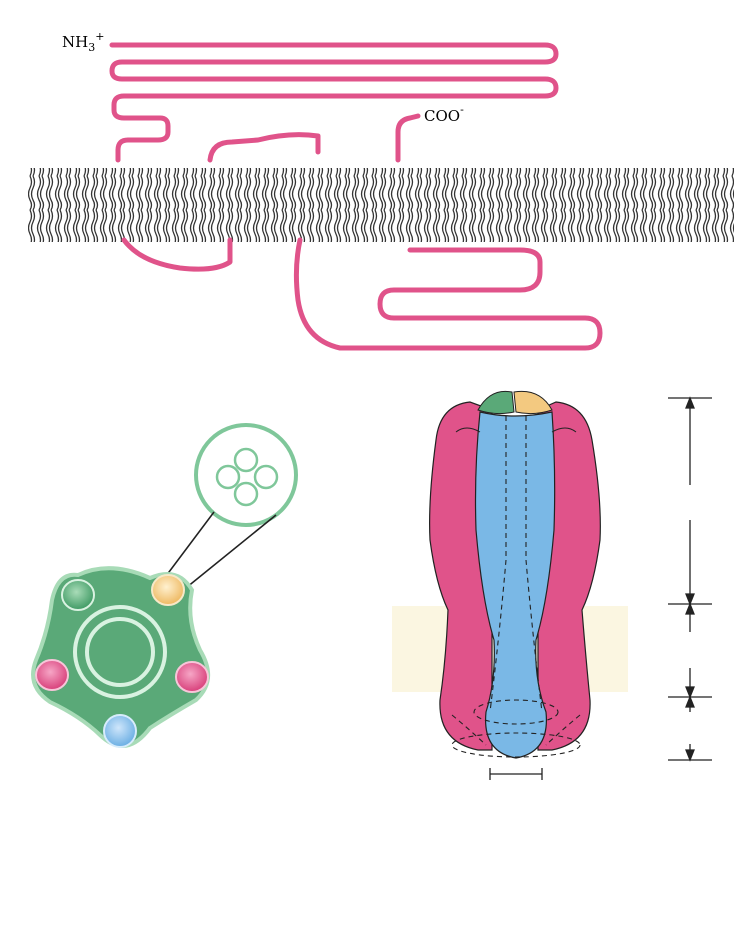  Describe the element at coordinates (192, 677) in the screenshot. I see `subunit-alpha-right` at that location.